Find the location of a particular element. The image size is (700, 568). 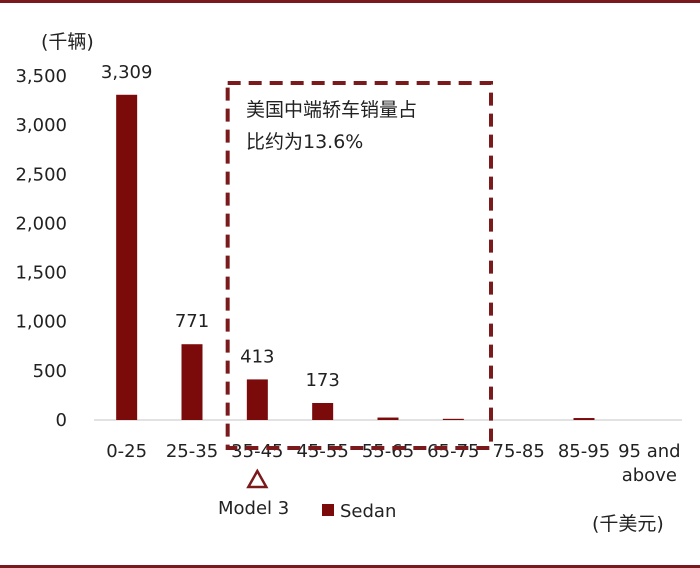

y-tick-label: 2,500 is located at coordinates (41, 174).